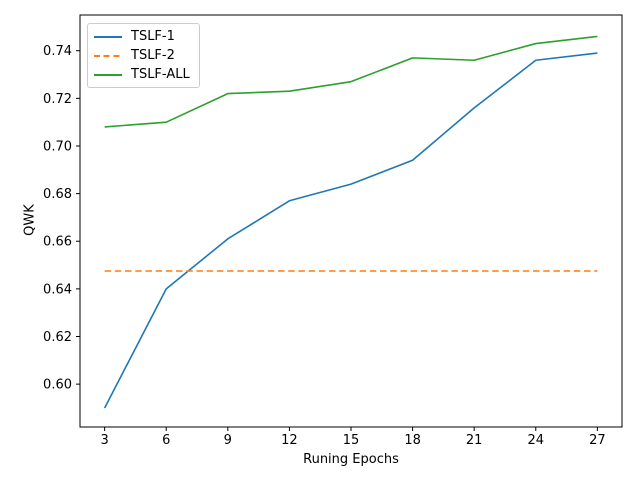  I want to click on y-tick-label: 0.68, so click(57, 194).